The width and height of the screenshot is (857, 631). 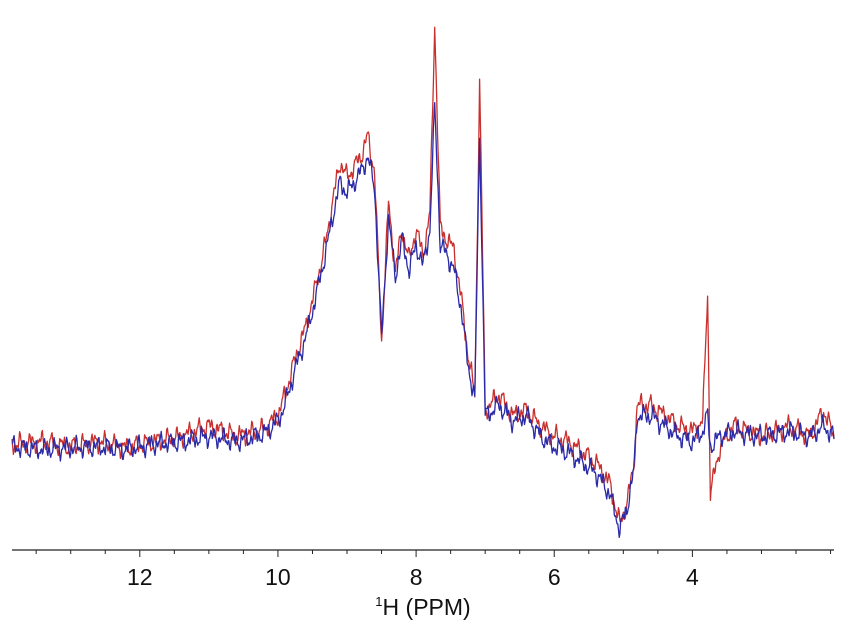 What do you see at coordinates (427, 607) in the screenshot?
I see `x-axis-title-text: H (PPM)` at bounding box center [427, 607].